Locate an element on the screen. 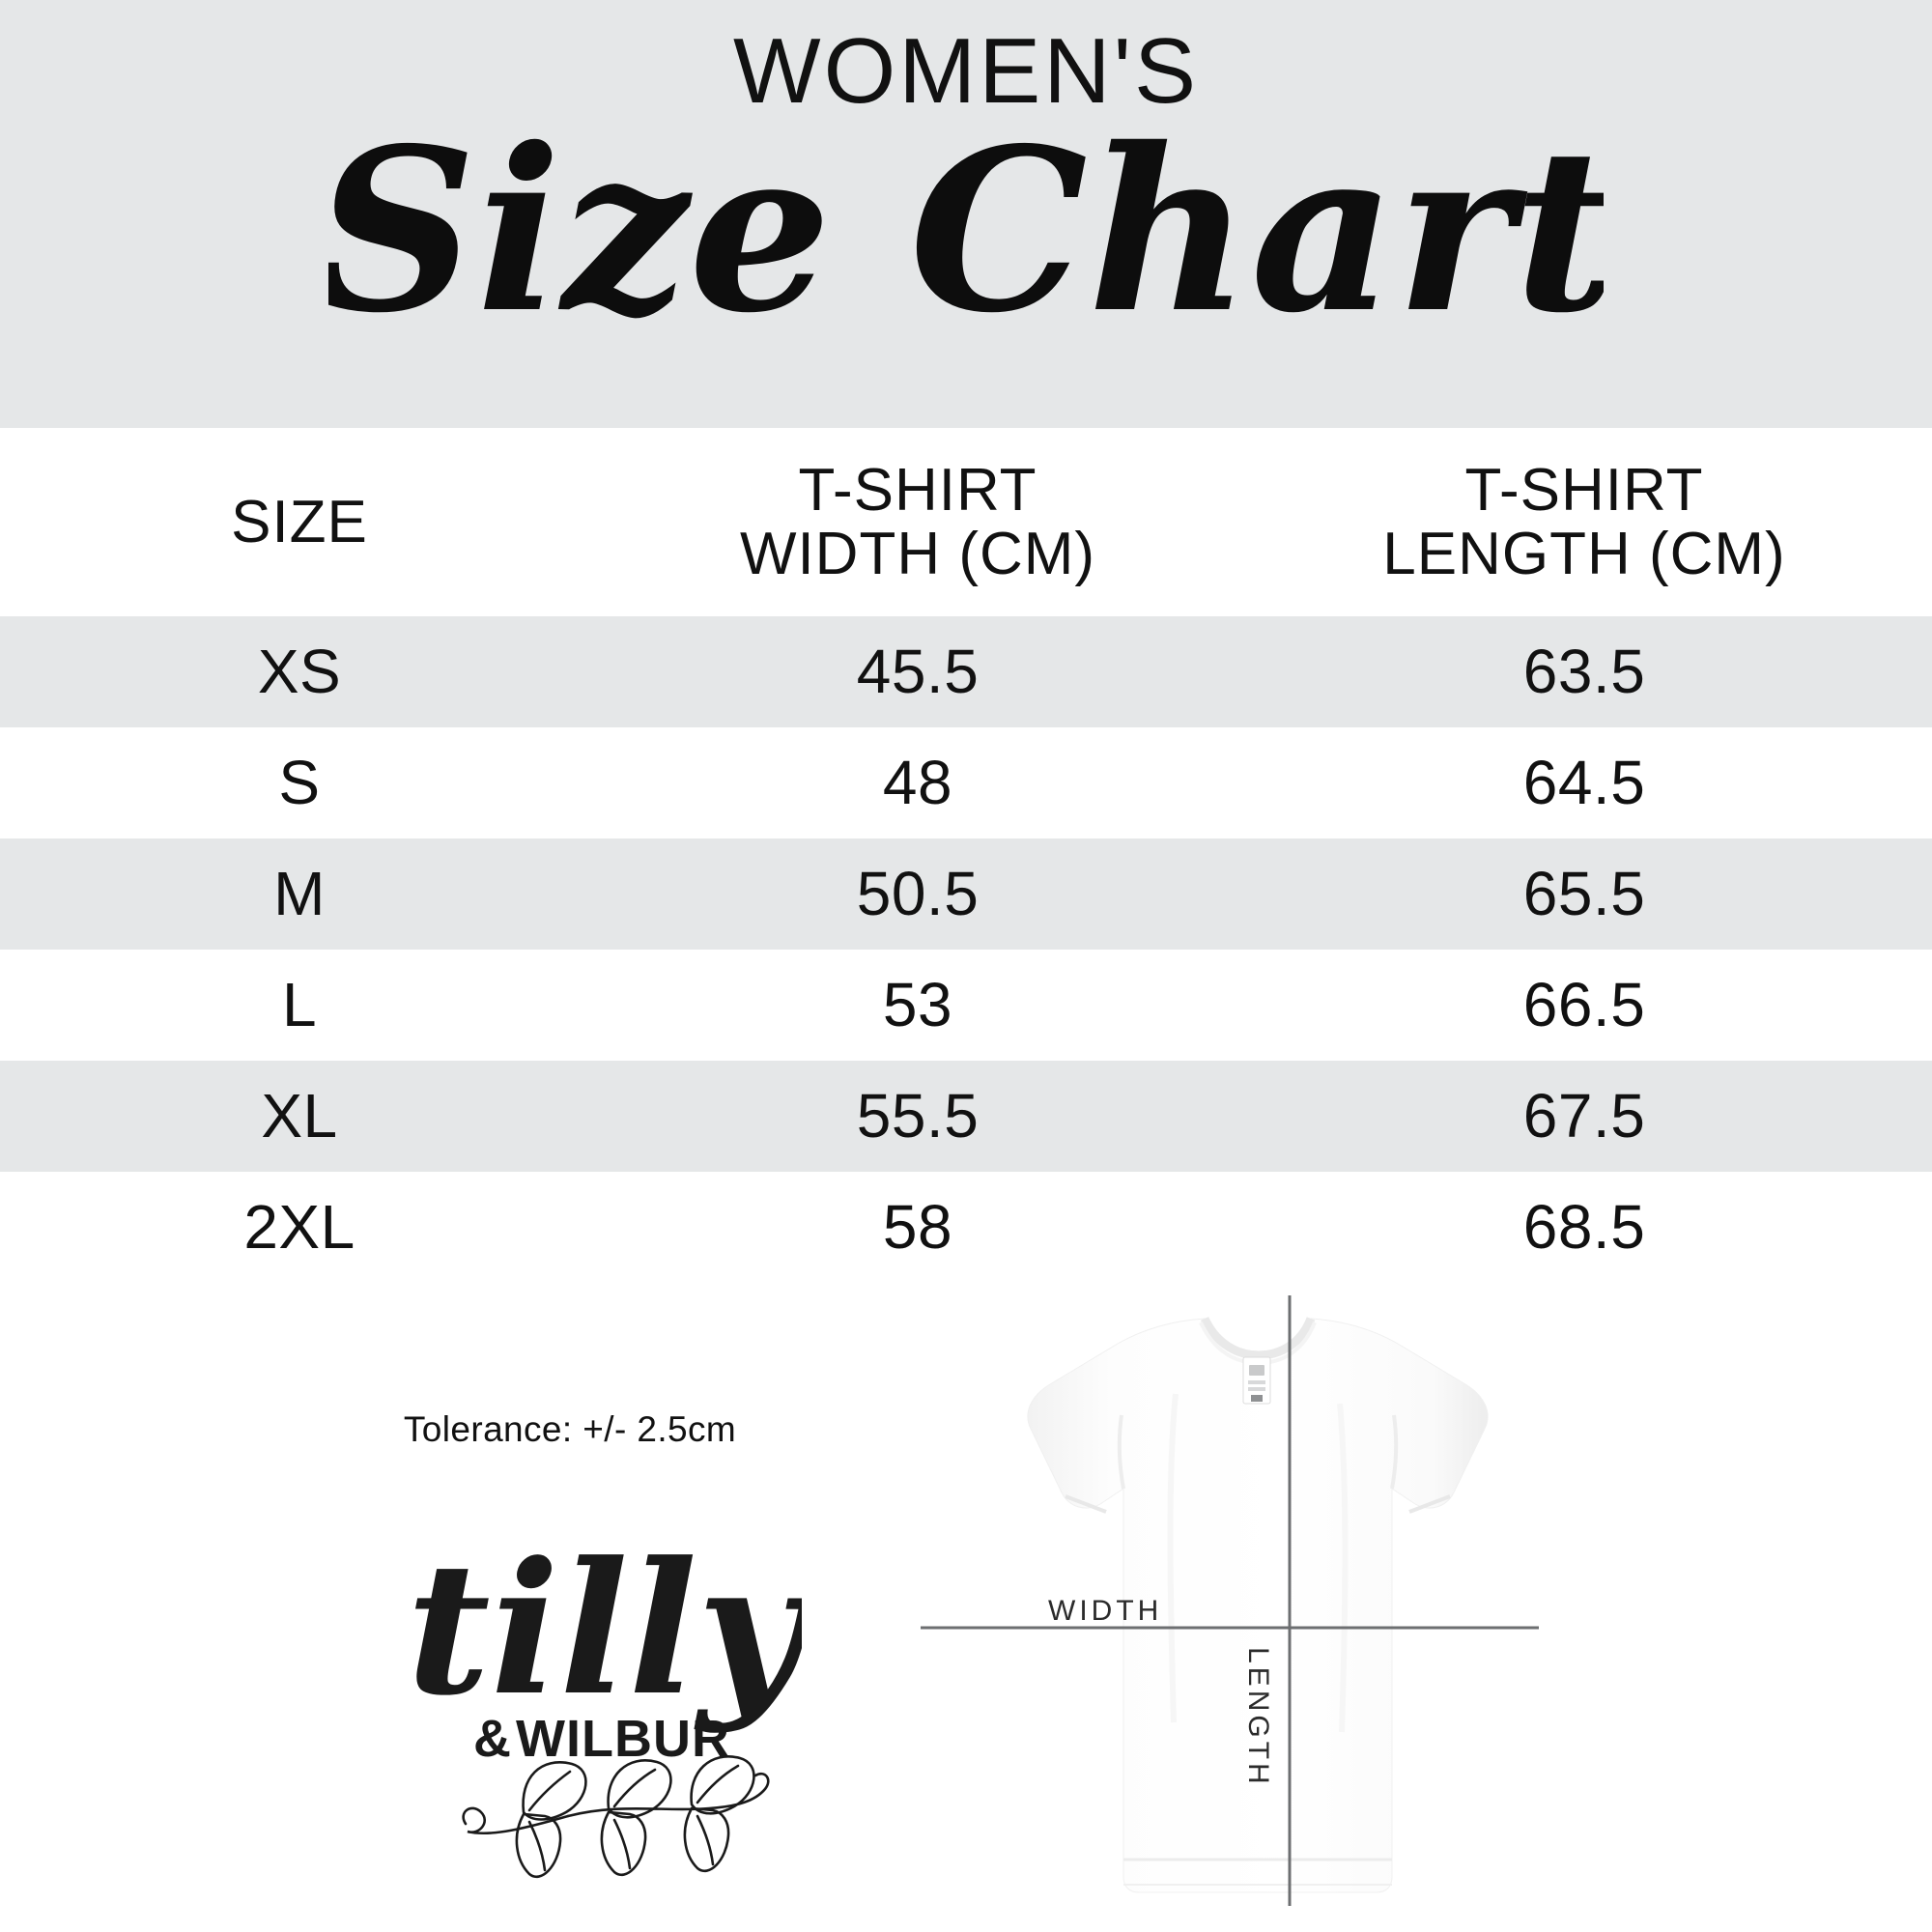 This screenshot has width=1932, height=1932. logo-ampersand: & is located at coordinates (492, 1739).